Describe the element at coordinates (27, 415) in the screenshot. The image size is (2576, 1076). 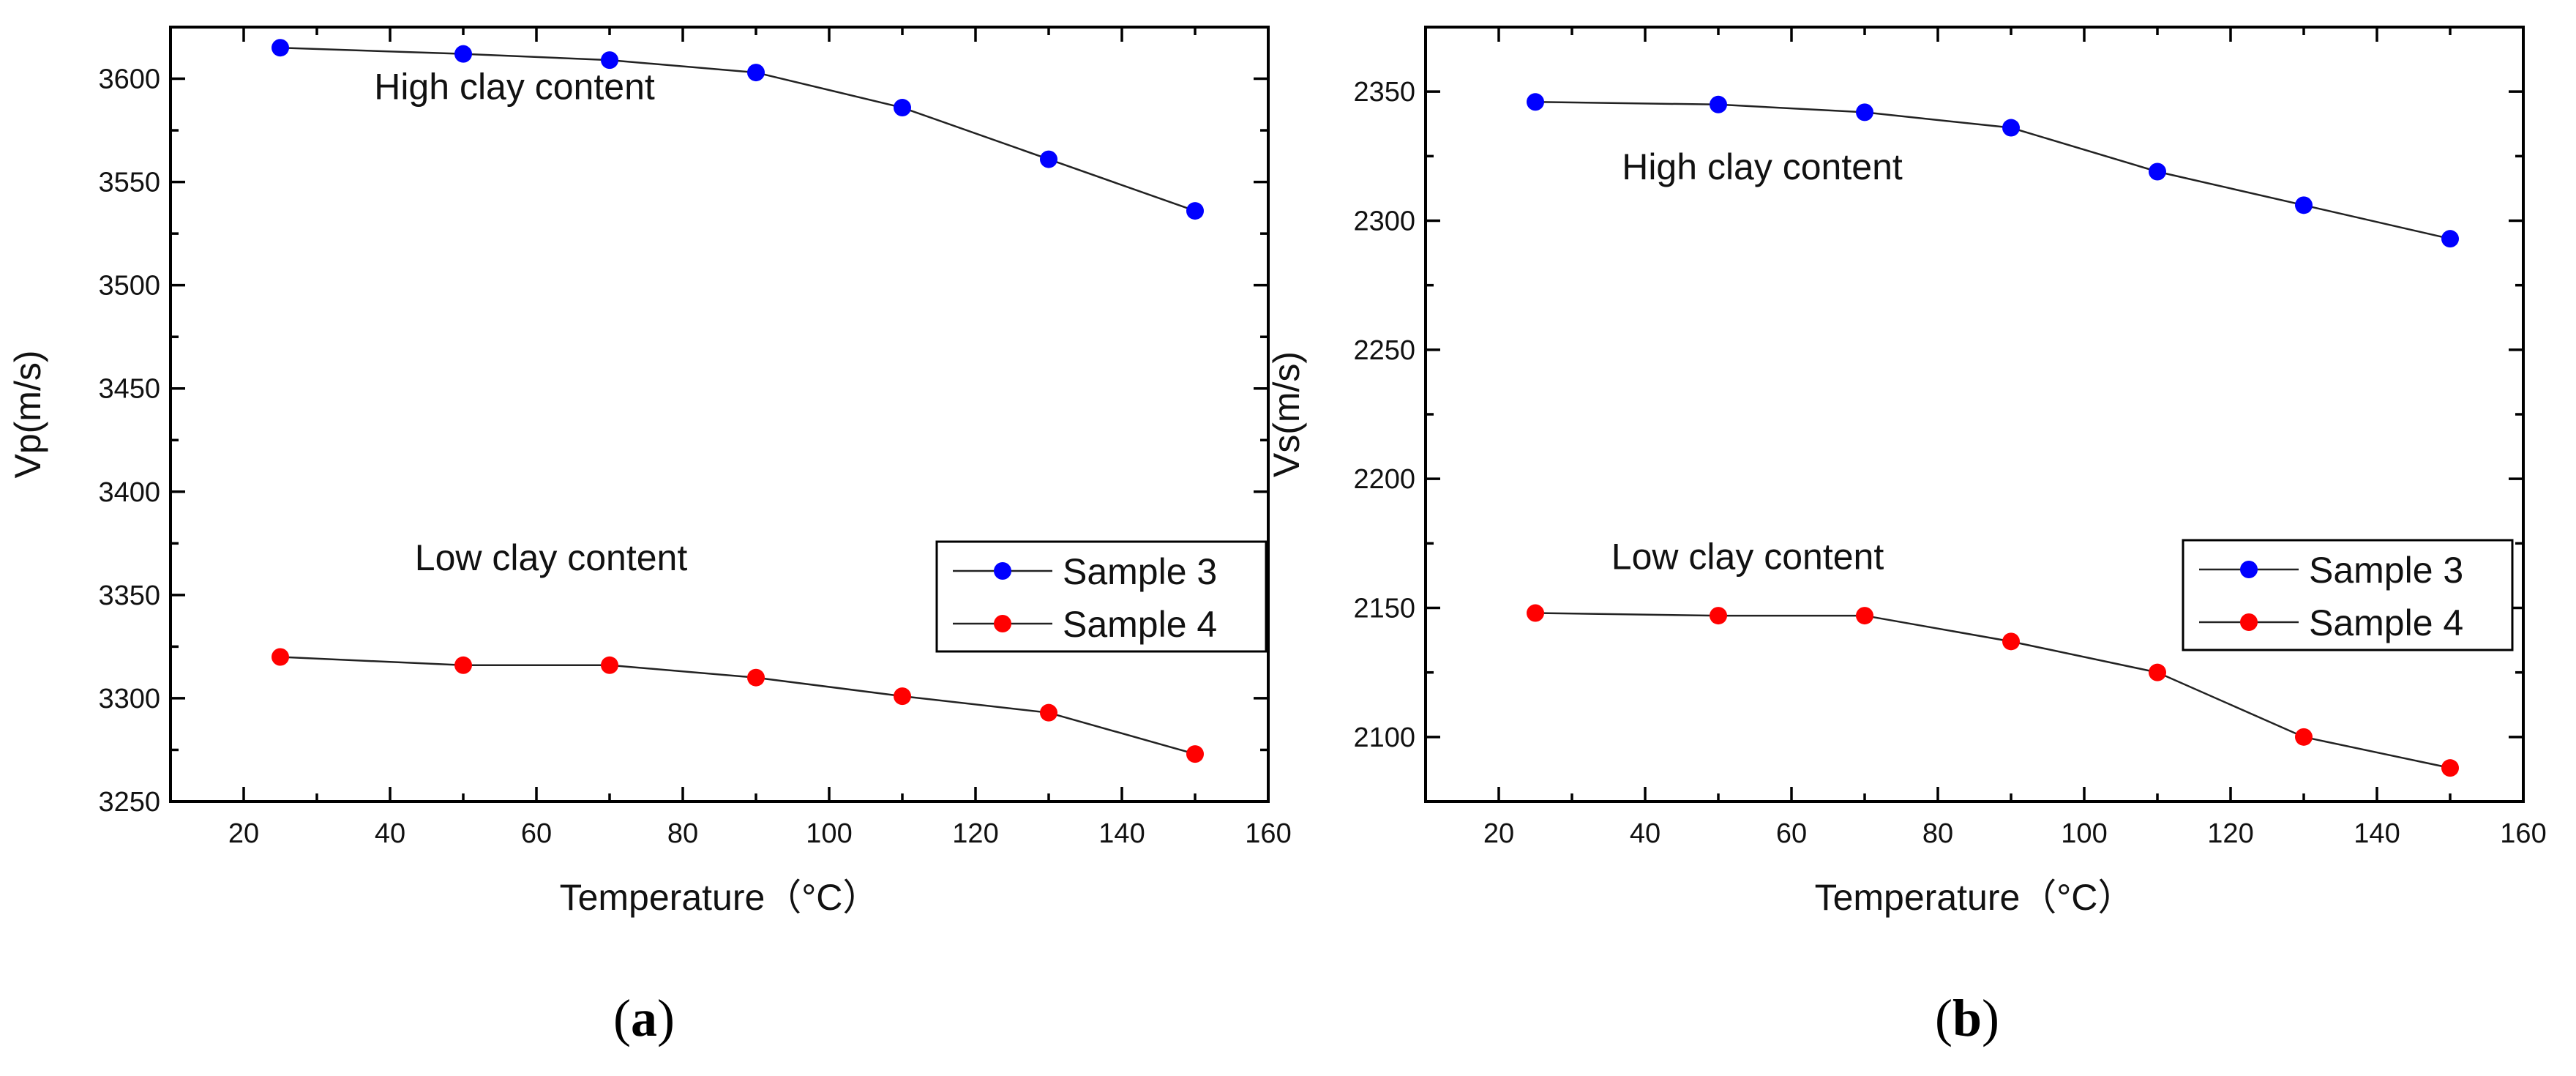
I see `y-axis-label: Vp(m/s)` at that location.